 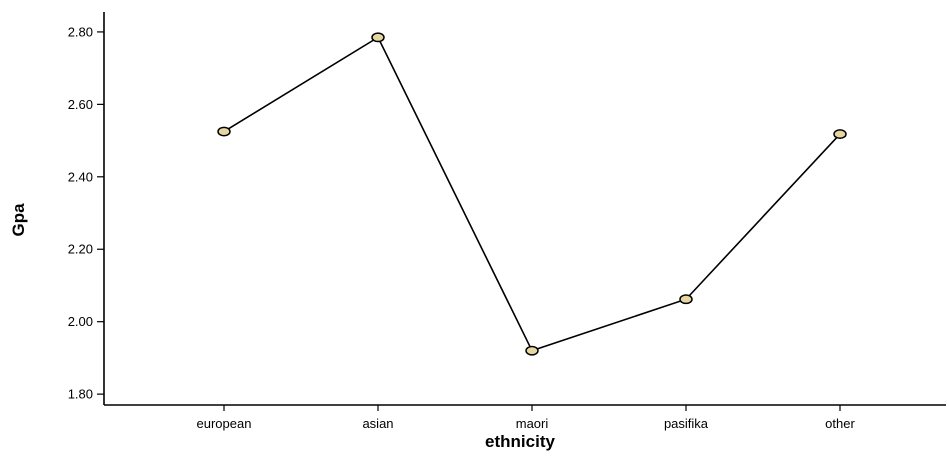 What do you see at coordinates (80, 321) in the screenshot?
I see `y-tick-label: 2.00` at bounding box center [80, 321].